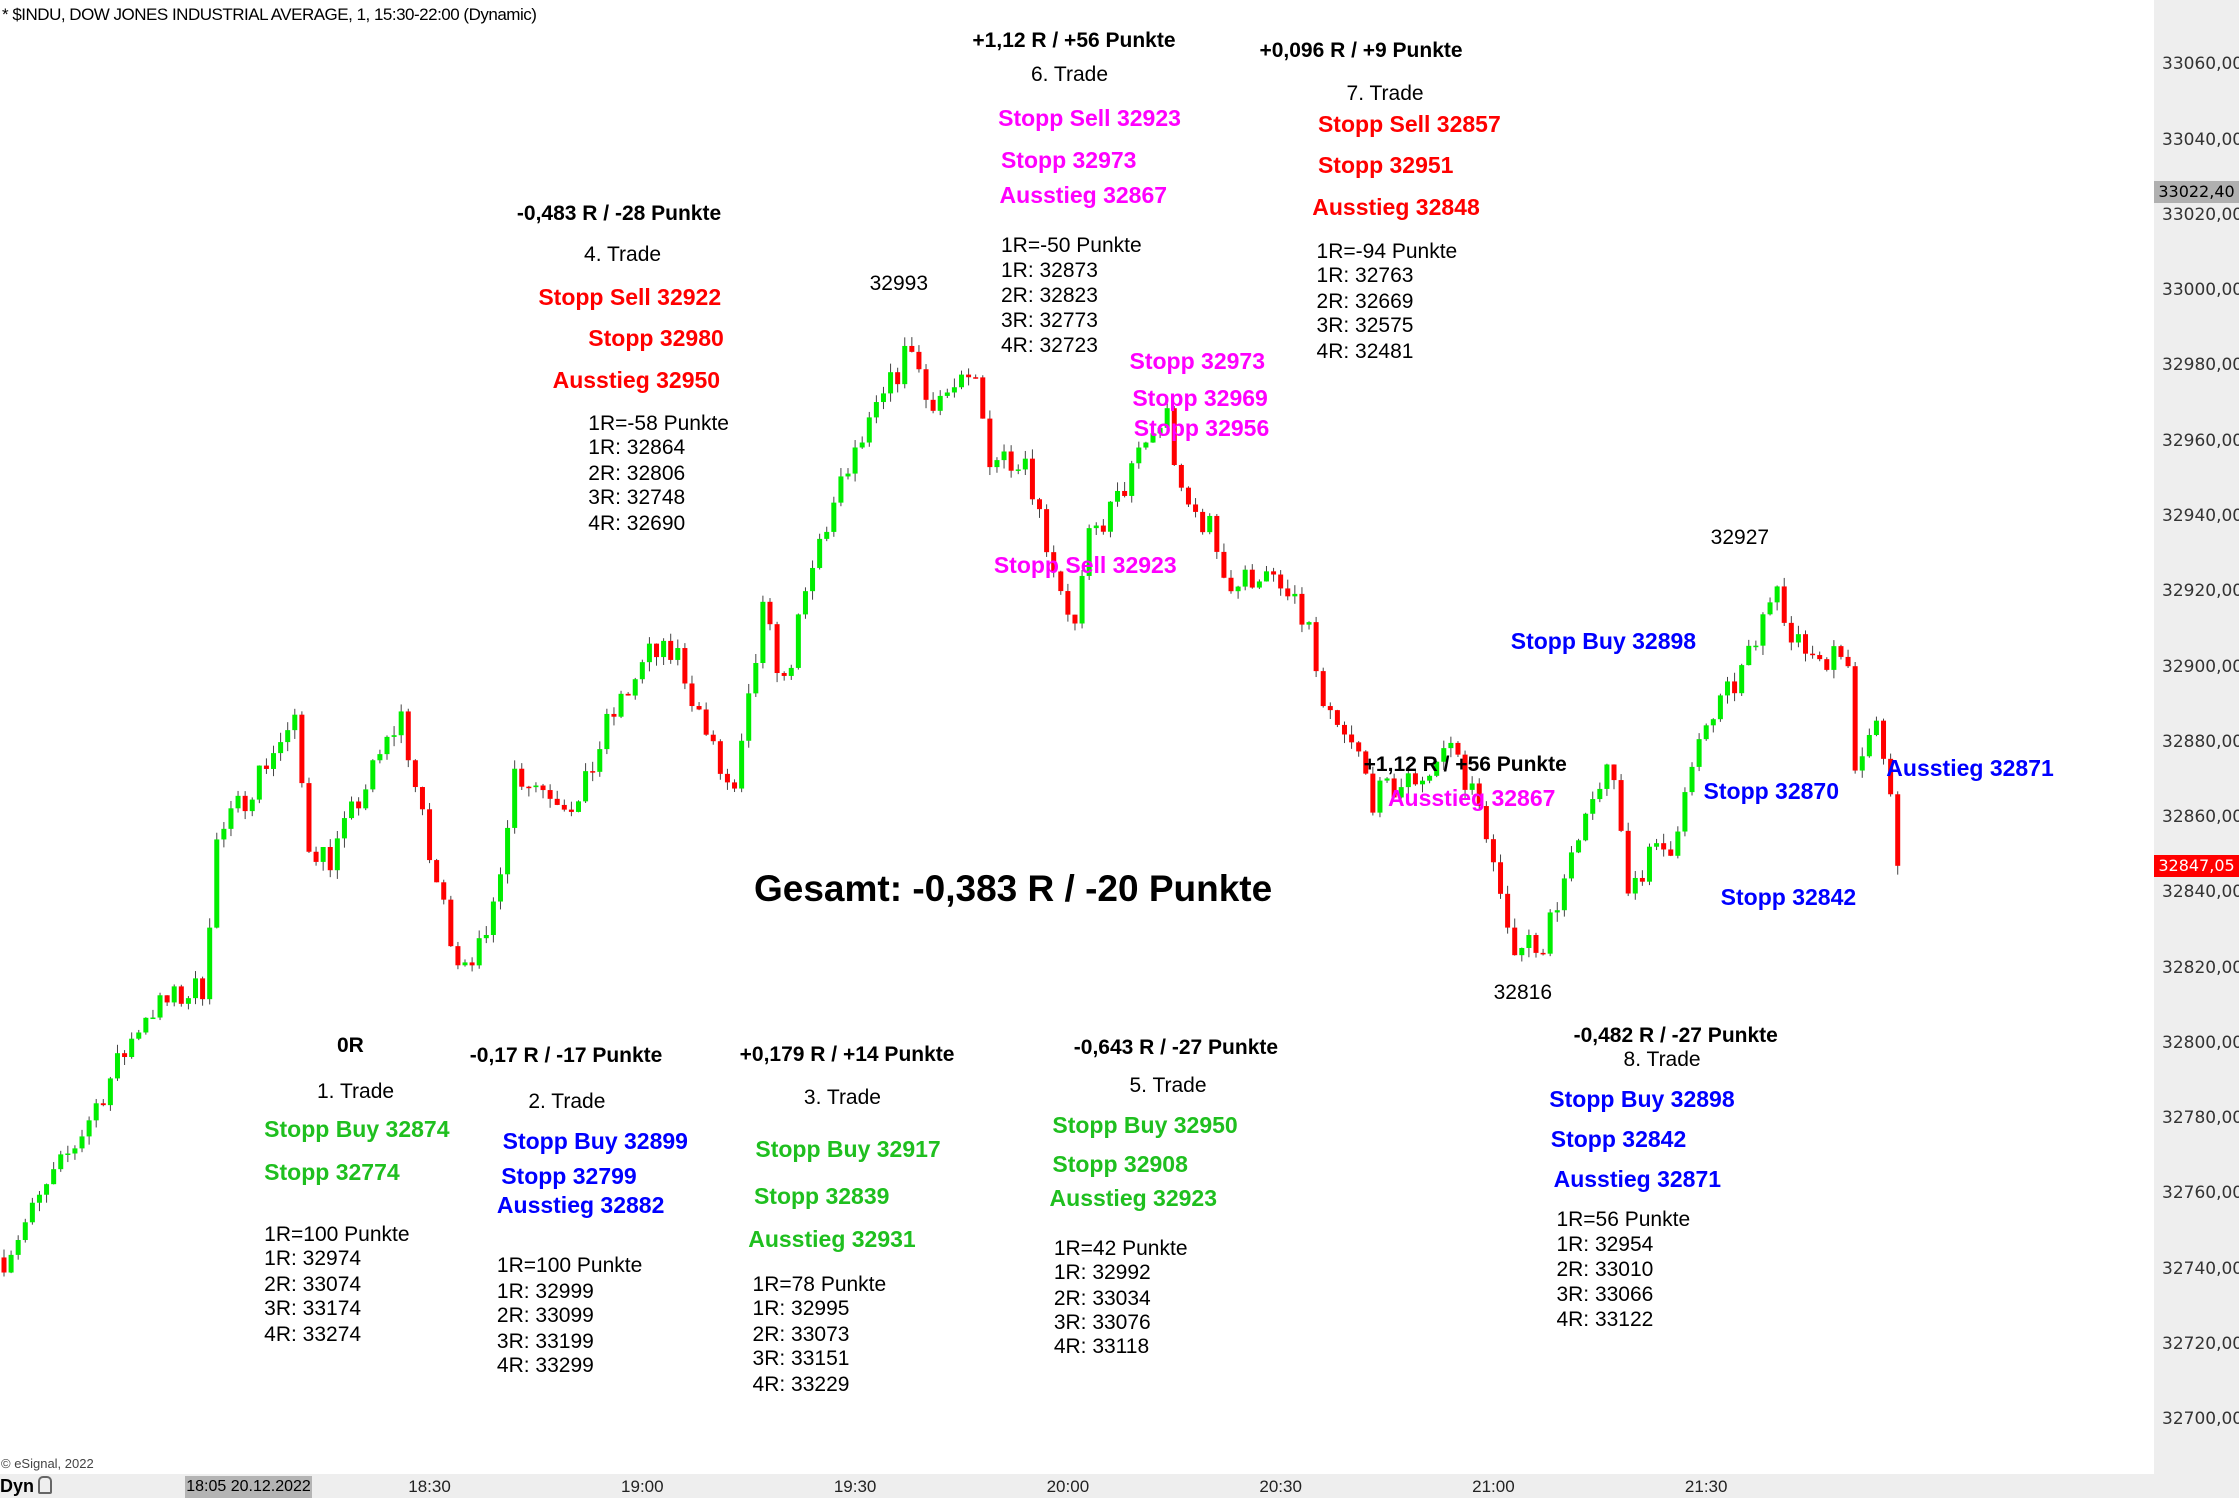 The width and height of the screenshot is (2239, 1498). Describe the element at coordinates (1970, 768) in the screenshot. I see `onchart-order-label: Ausstieg 32871` at that location.